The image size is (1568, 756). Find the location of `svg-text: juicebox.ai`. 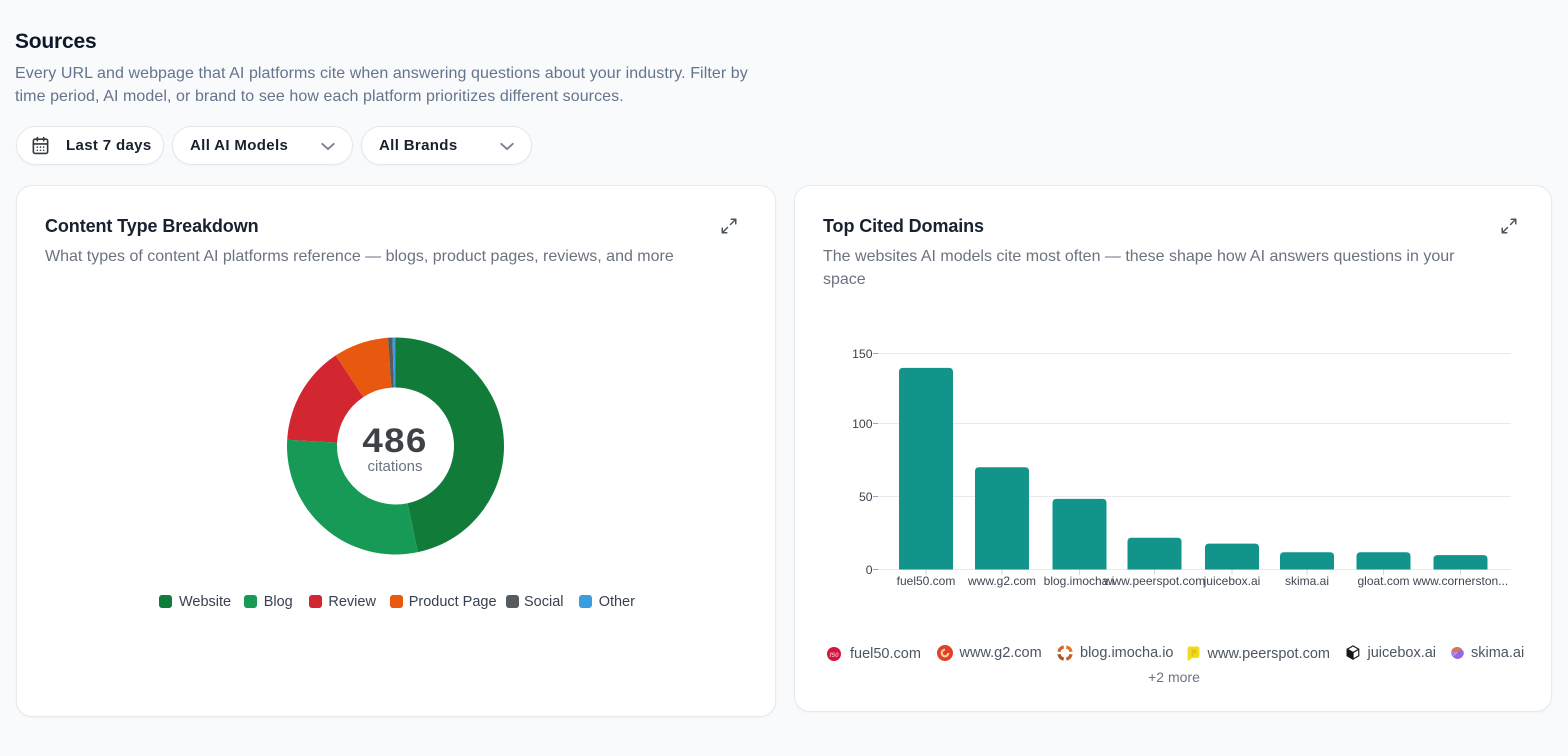

svg-text: juicebox.ai is located at coordinates (1232, 581).